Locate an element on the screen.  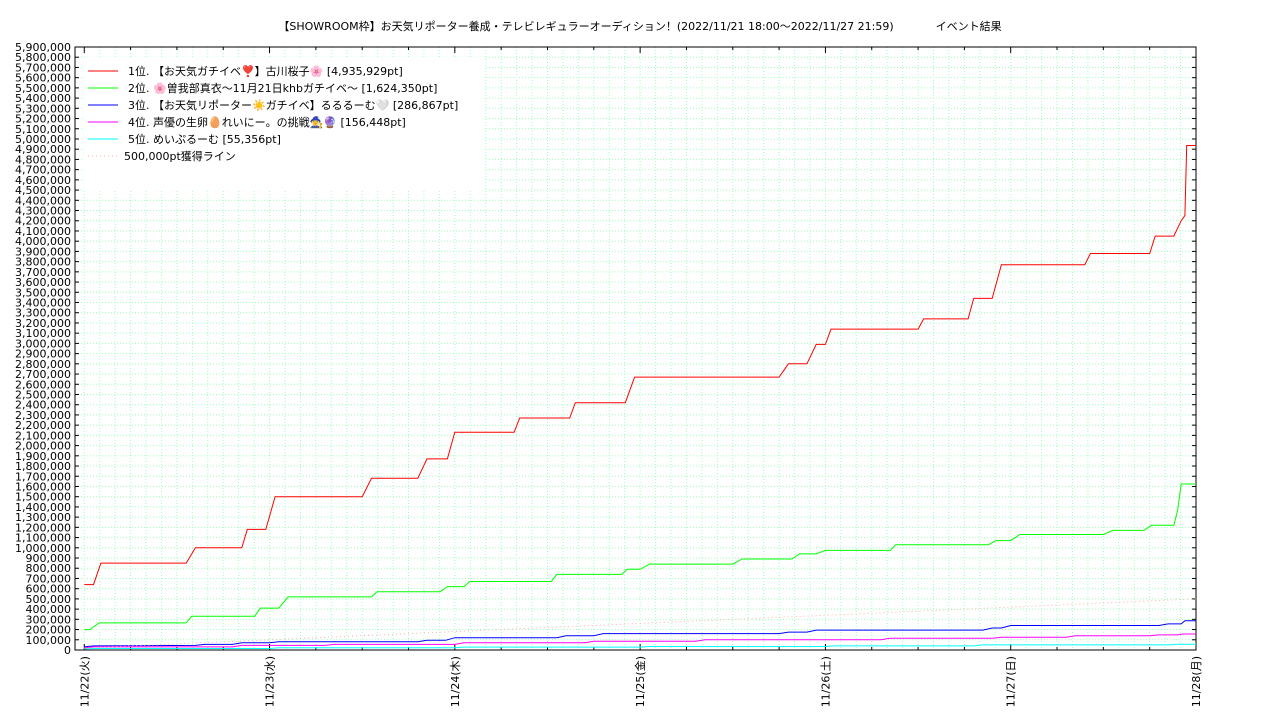
legend-label-6: 500,000pt獲得ライン is located at coordinates (180, 156).